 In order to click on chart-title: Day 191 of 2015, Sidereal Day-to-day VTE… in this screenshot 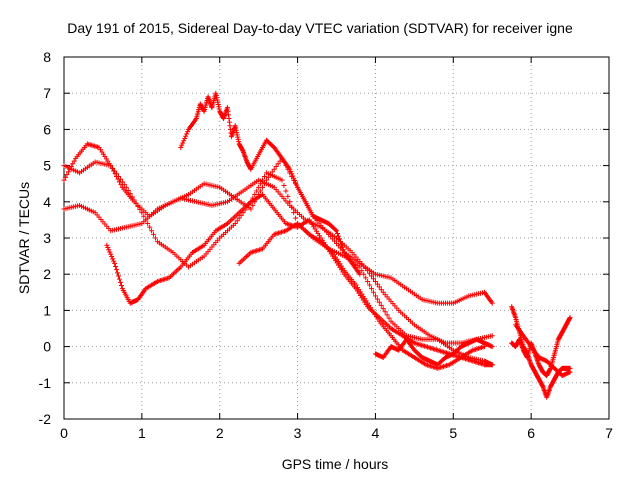, I will do `click(320, 28)`.